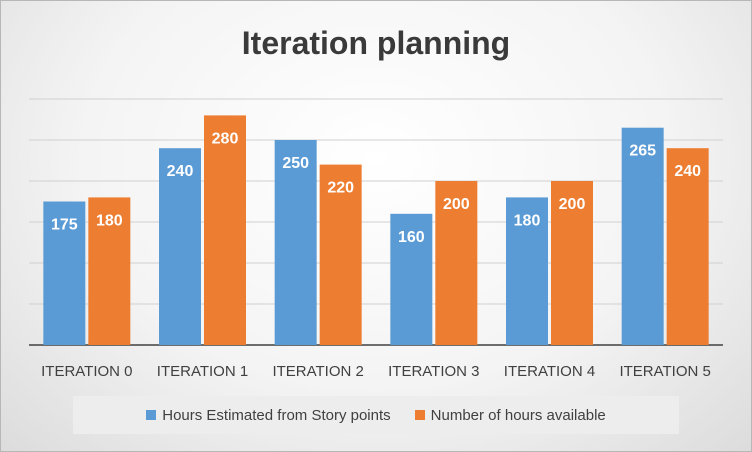  Describe the element at coordinates (225, 138) in the screenshot. I see `data-label: 280` at that location.